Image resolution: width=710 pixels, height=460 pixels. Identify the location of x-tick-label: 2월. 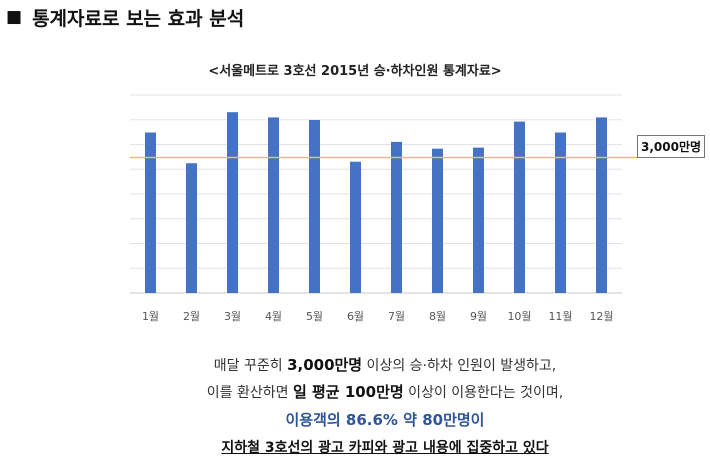
(191, 316).